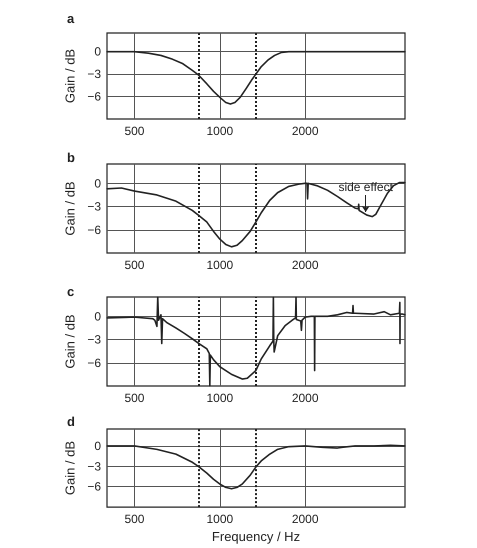 The height and width of the screenshot is (548, 477). I want to click on chart-title: a, so click(71, 18).